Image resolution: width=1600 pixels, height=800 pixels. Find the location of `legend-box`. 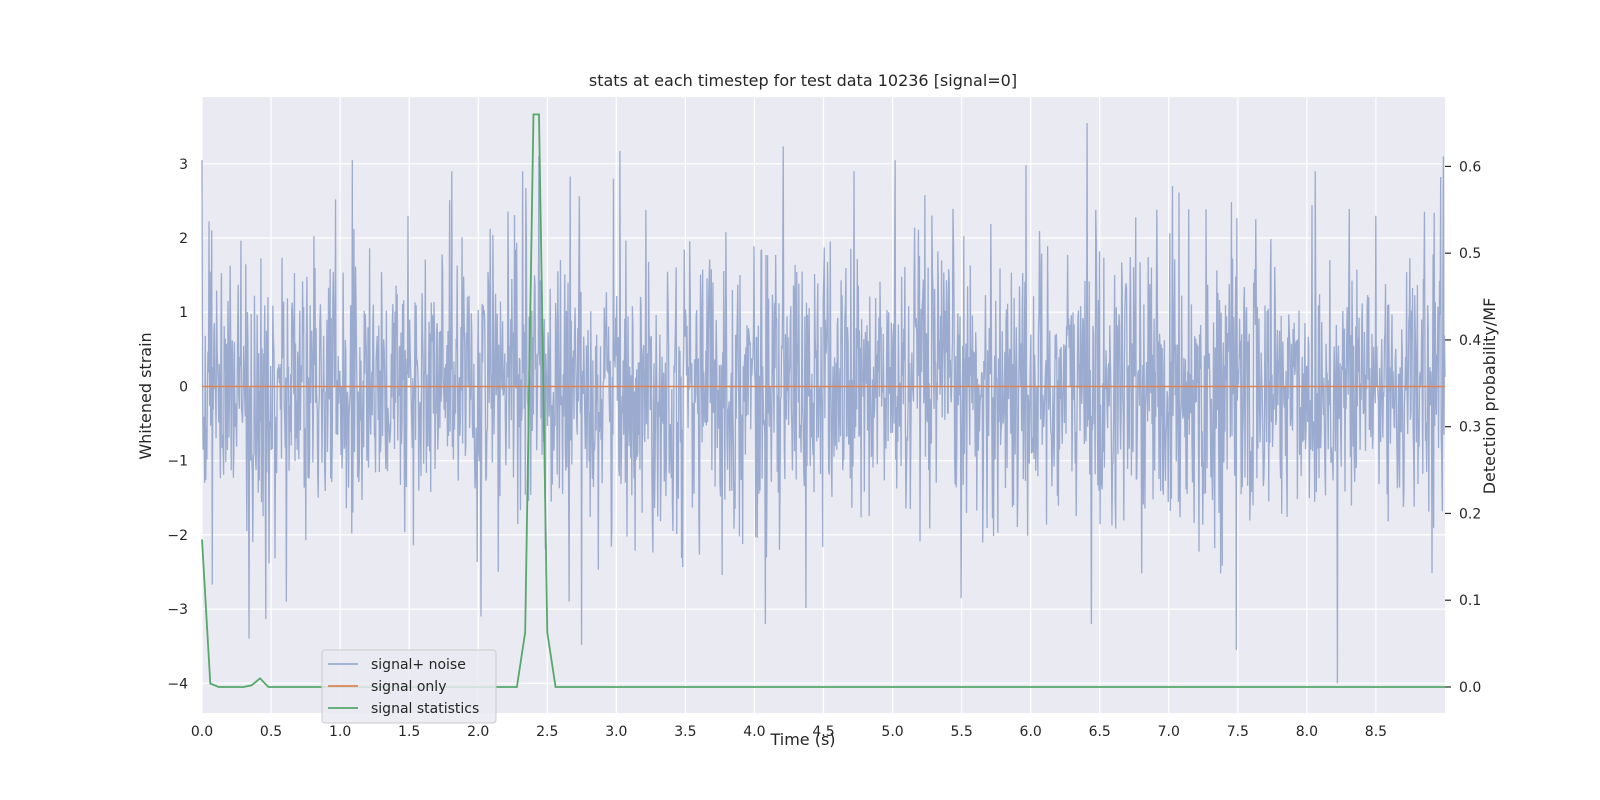

legend-box is located at coordinates (409, 686).